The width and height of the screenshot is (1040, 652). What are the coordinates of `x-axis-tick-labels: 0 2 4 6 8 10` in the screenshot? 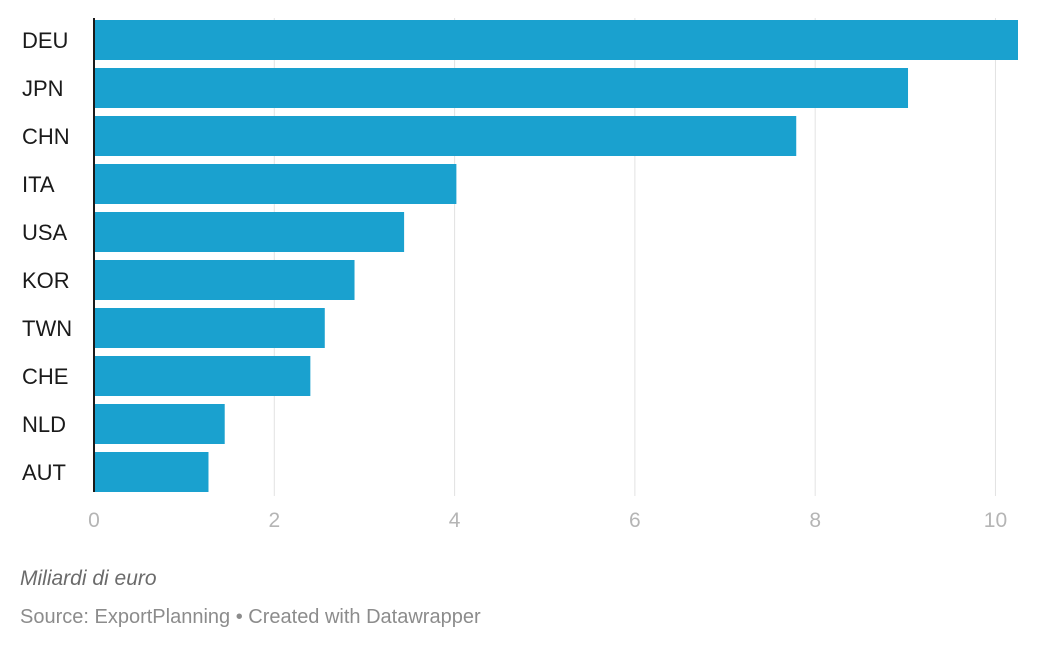 It's located at (547, 520).